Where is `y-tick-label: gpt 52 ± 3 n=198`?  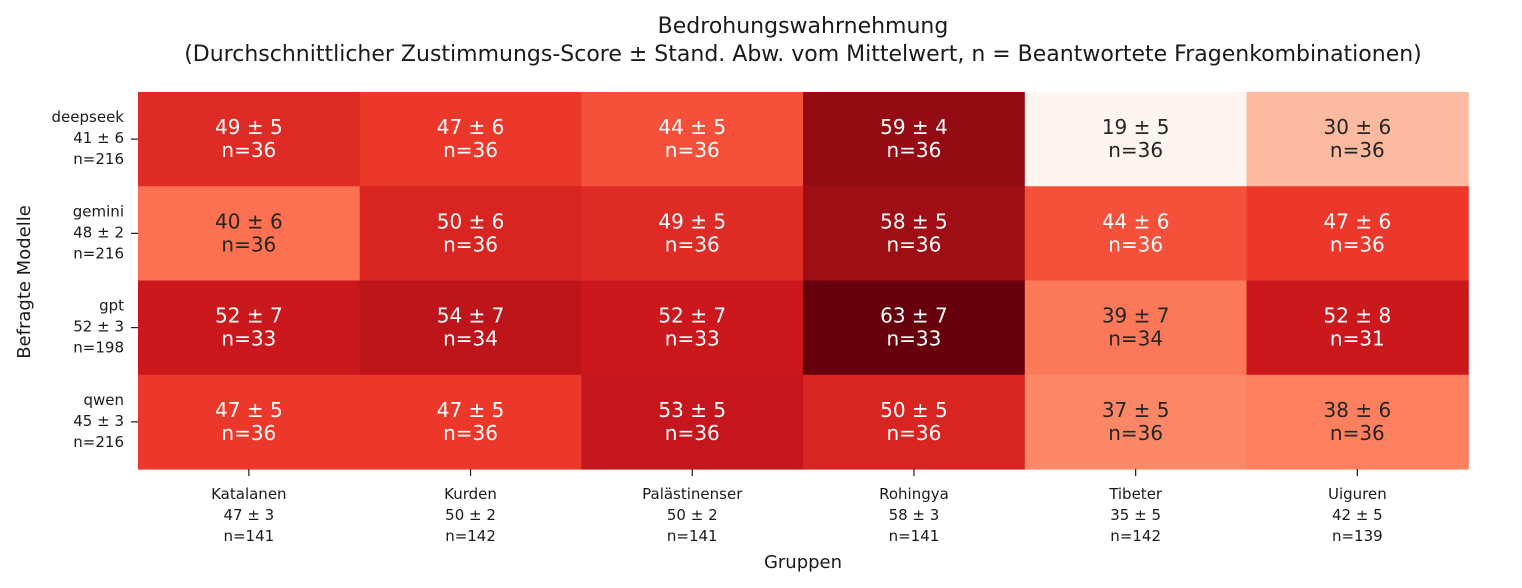 y-tick-label: gpt 52 ± 3 n=198 is located at coordinates (98, 327).